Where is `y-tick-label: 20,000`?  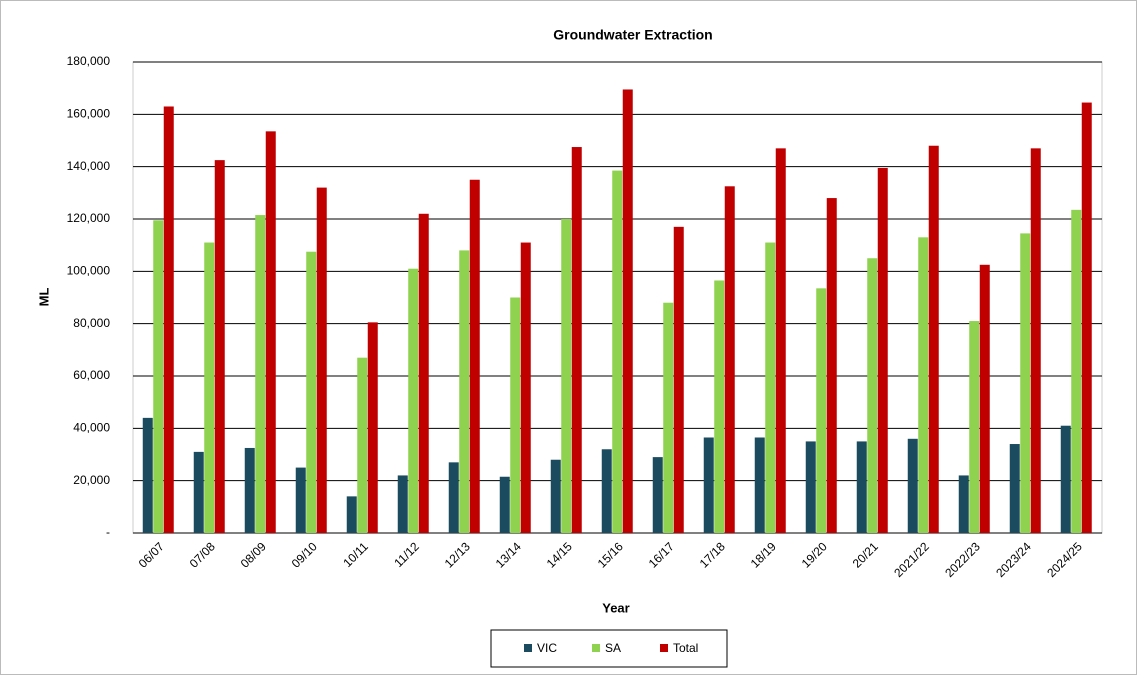 y-tick-label: 20,000 is located at coordinates (91, 480).